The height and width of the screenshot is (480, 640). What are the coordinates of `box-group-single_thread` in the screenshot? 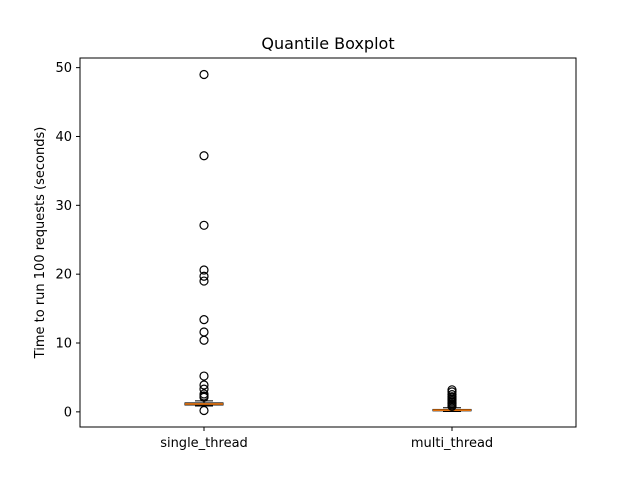 It's located at (204, 242).